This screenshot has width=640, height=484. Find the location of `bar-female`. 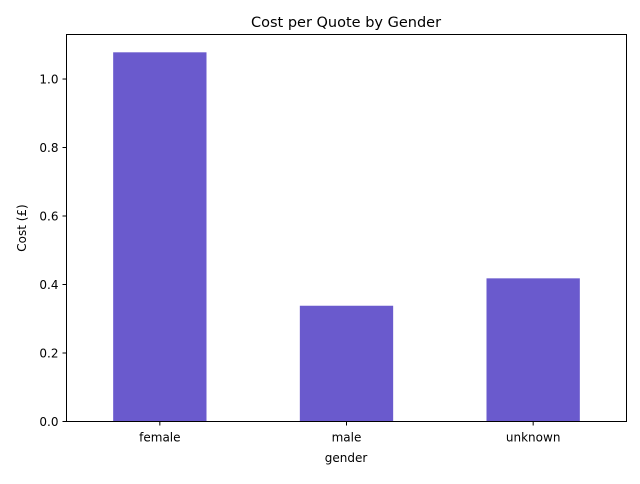

bar-female is located at coordinates (160, 237).